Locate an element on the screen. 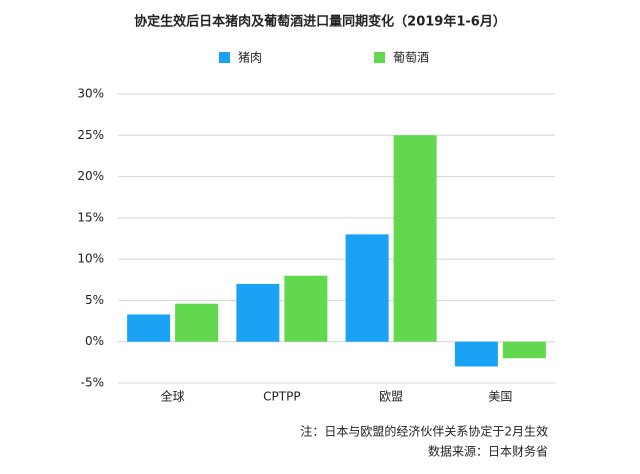 Image resolution: width=640 pixels, height=474 pixels. x-tick-label: 全球 is located at coordinates (173, 396).